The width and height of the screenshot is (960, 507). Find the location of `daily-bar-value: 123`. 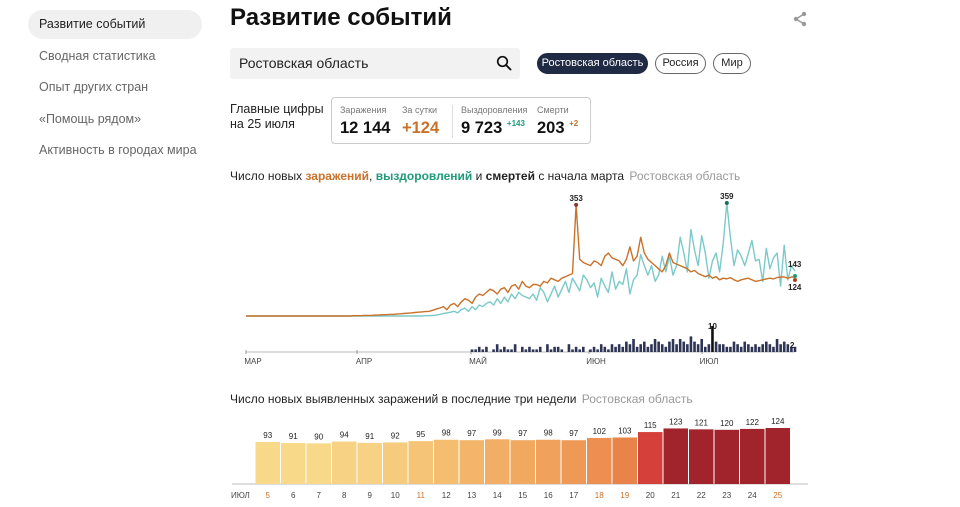

daily-bar-value: 123 is located at coordinates (676, 421).